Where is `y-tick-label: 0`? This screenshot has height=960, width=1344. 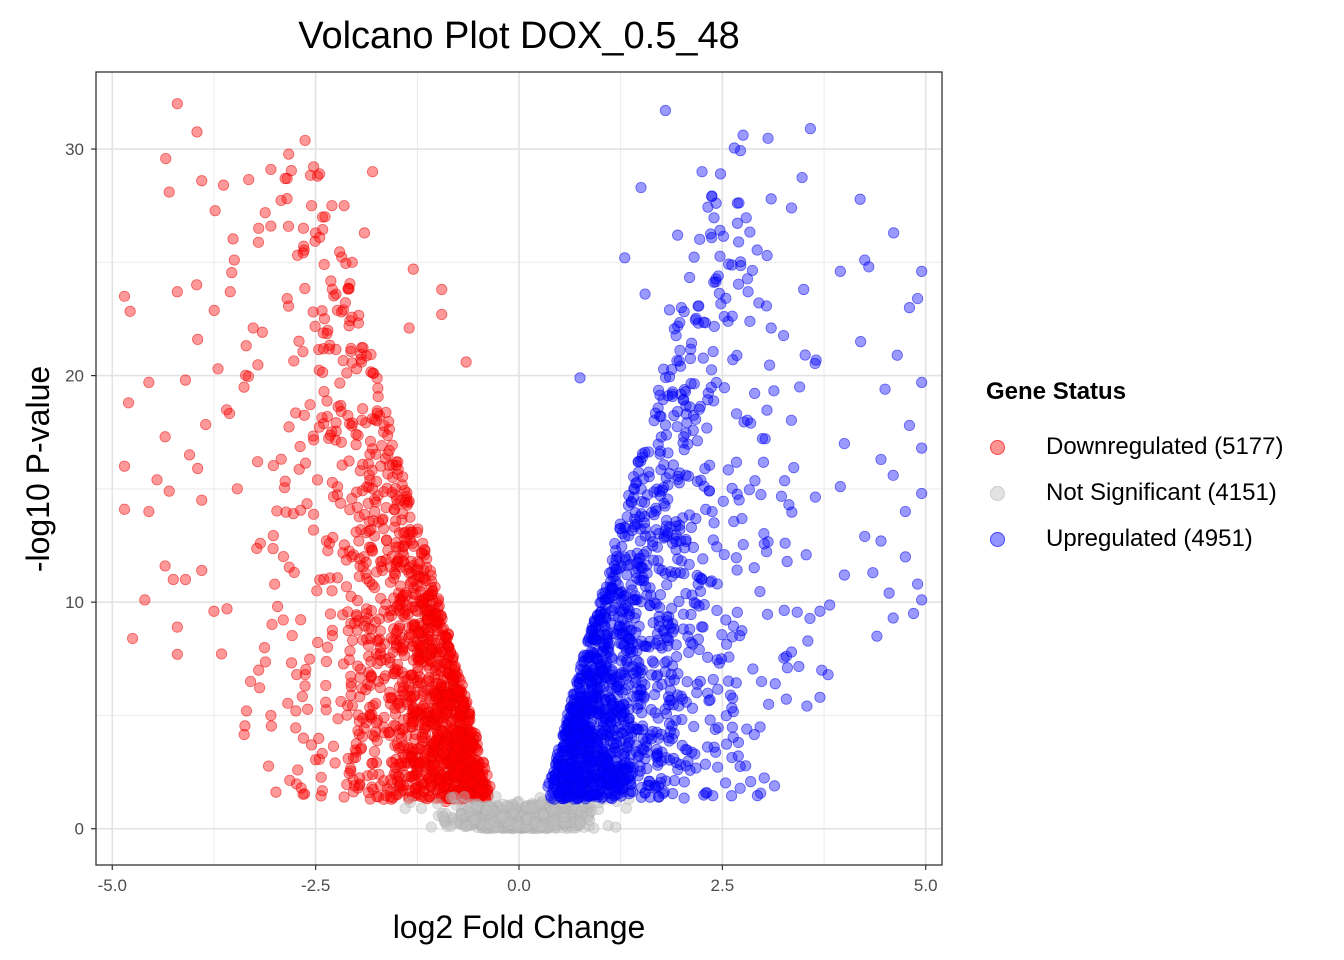
y-tick-label: 0 is located at coordinates (79, 829).